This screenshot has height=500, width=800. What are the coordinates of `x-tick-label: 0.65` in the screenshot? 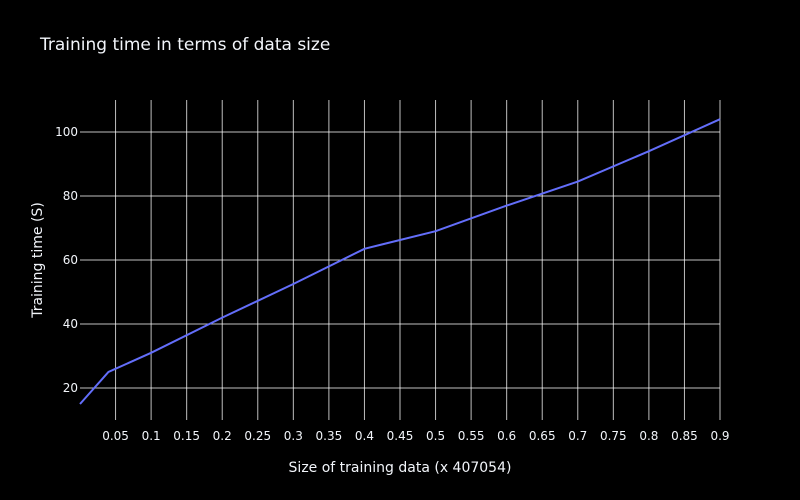 It's located at (542, 436).